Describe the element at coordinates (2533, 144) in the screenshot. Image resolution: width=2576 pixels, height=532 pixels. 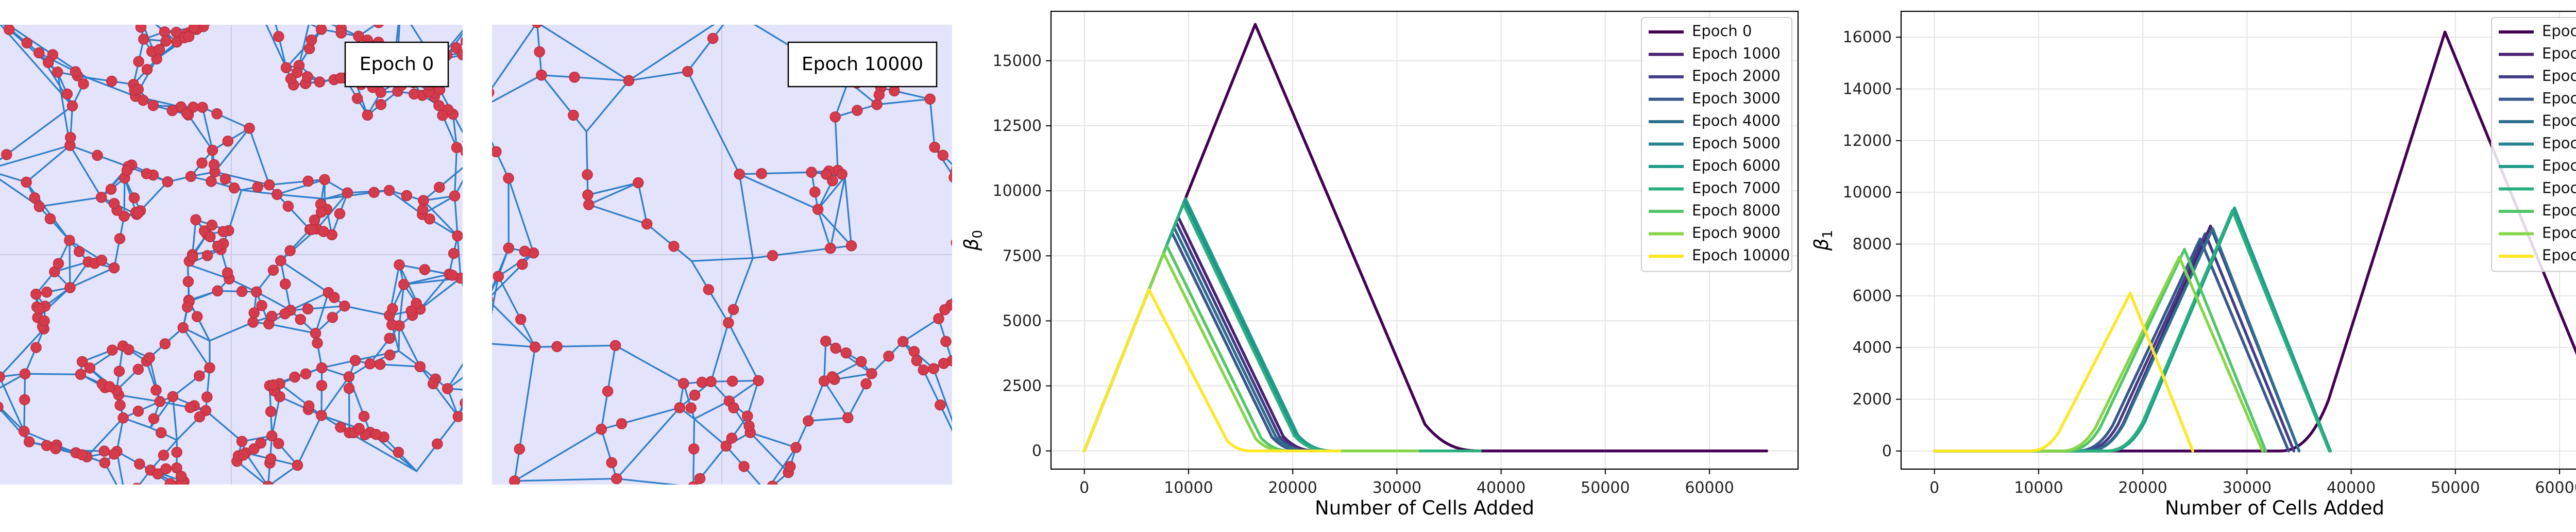
I see `legend-frame` at that location.